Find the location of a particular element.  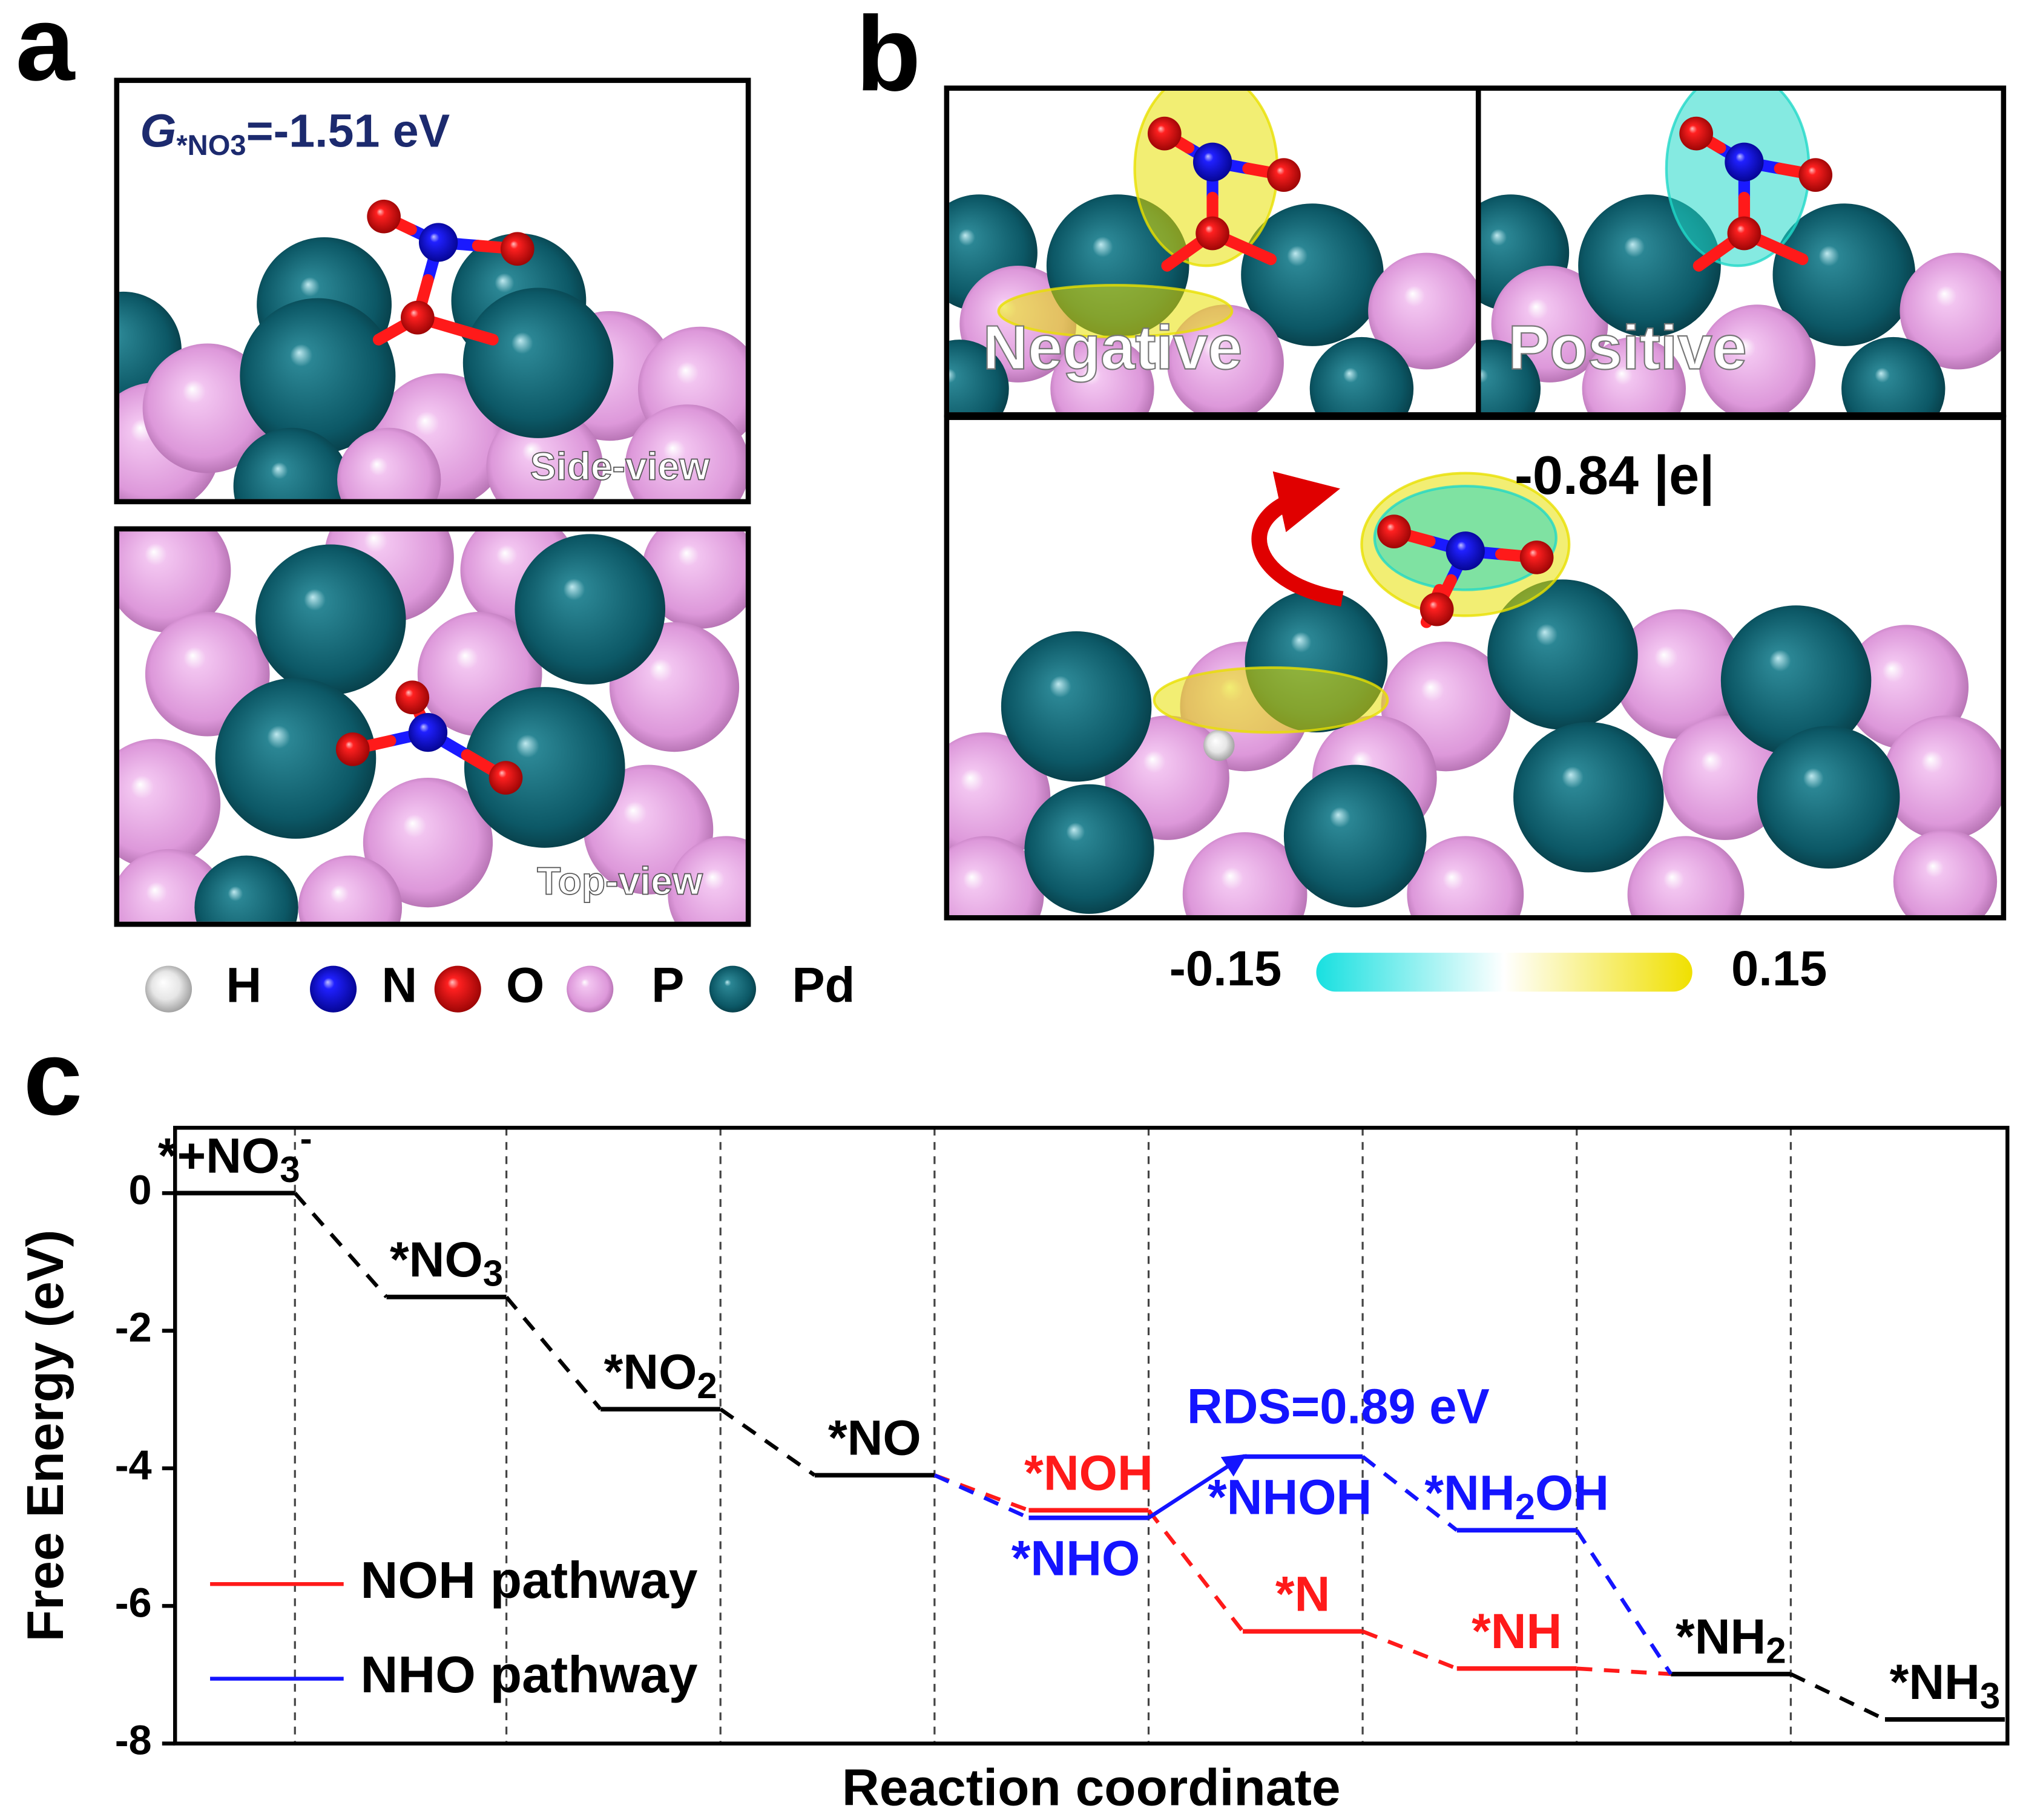

atom-legend-label: P is located at coordinates (668, 985).